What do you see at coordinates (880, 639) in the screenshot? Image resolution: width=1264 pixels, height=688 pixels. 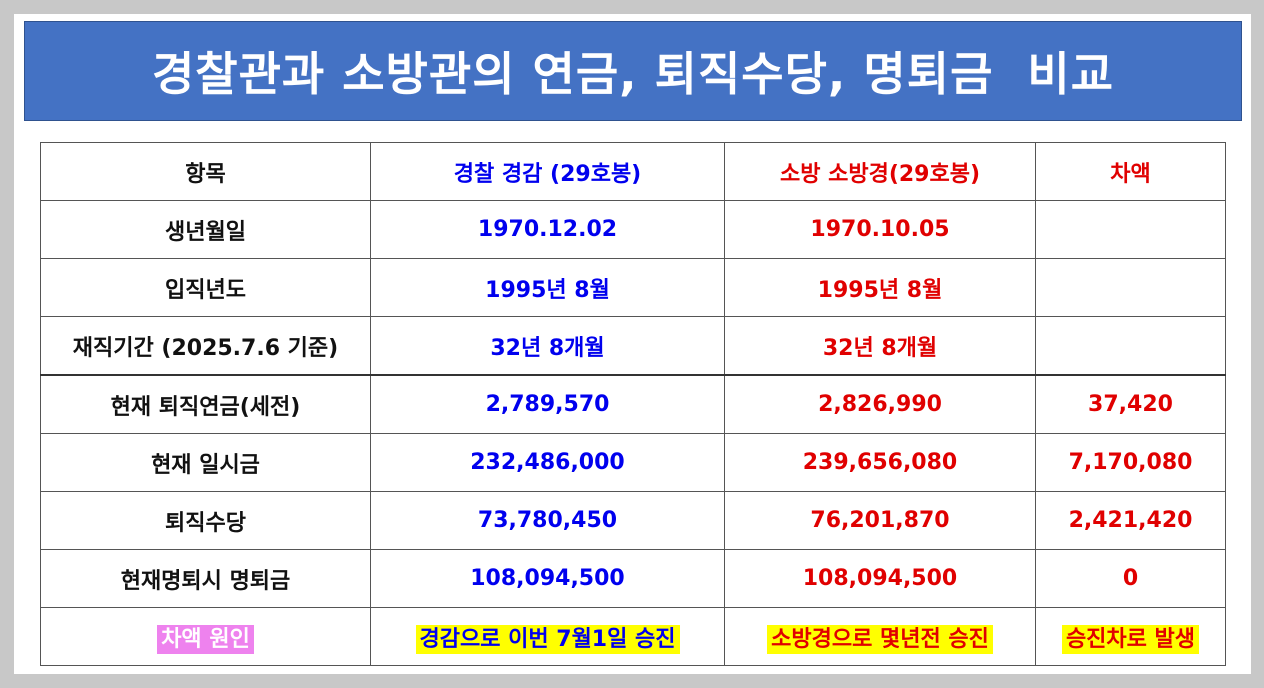 I see `cause-fire: 소방경으로 몇년전 승진` at bounding box center [880, 639].